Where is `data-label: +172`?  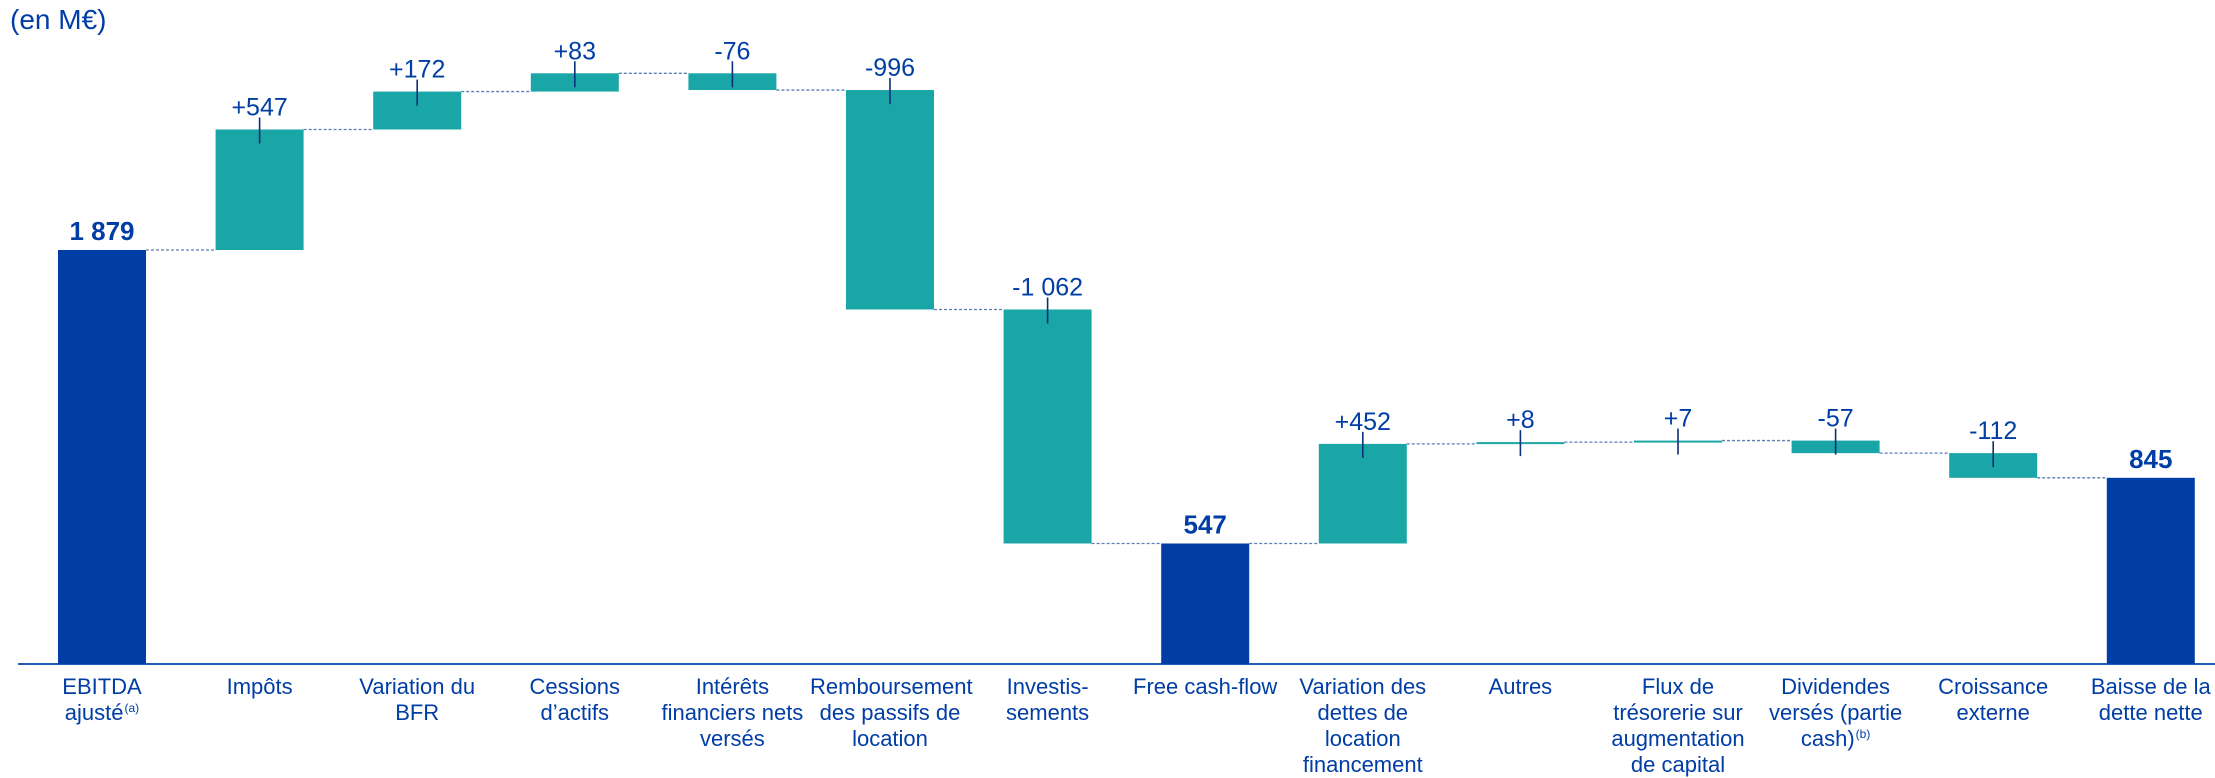 data-label: +172 is located at coordinates (417, 70).